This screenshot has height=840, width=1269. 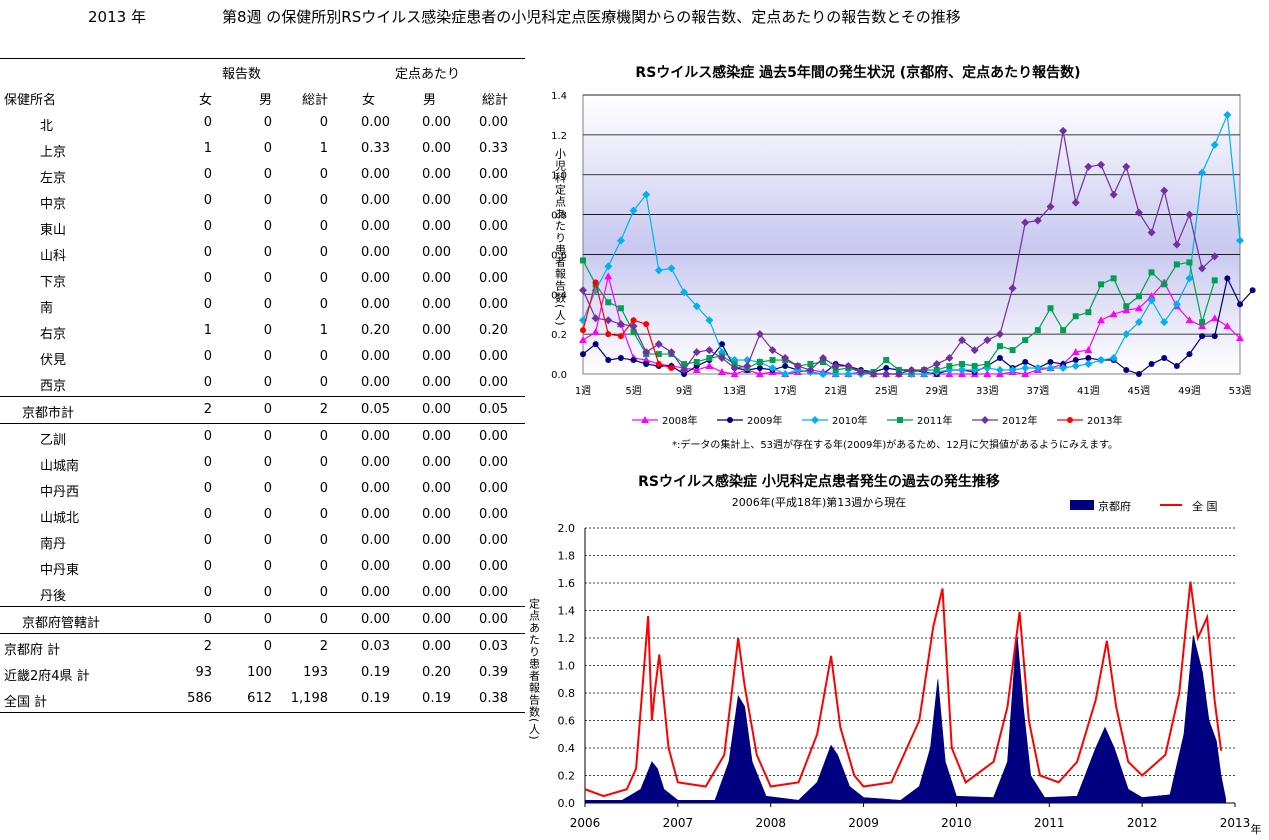 I want to click on y-tick-label: 1.6, so click(x=567, y=583).